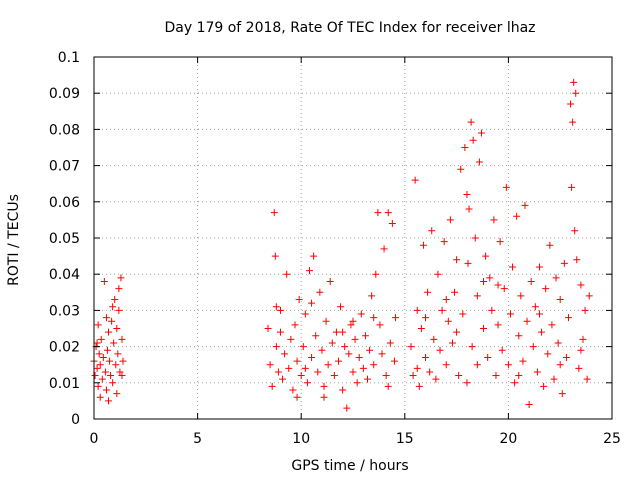 This screenshot has width=640, height=480. What do you see at coordinates (64, 239) in the screenshot?
I see `y-tick-label: 0.05` at bounding box center [64, 239].